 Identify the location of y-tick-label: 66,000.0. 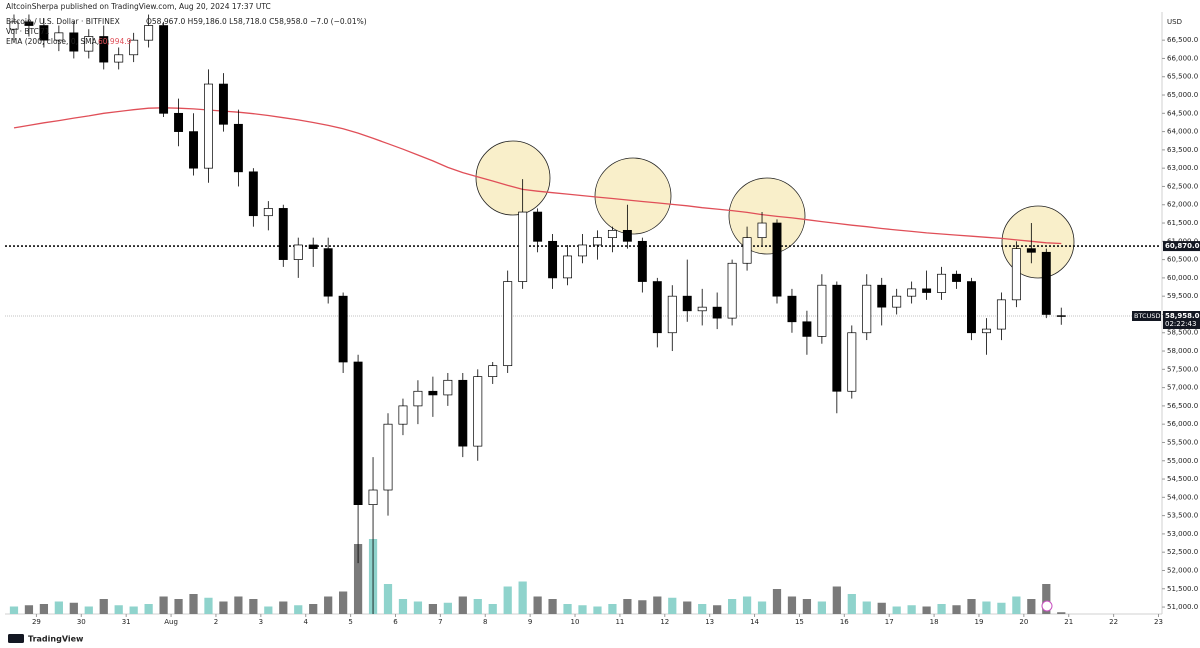
(1182, 58).